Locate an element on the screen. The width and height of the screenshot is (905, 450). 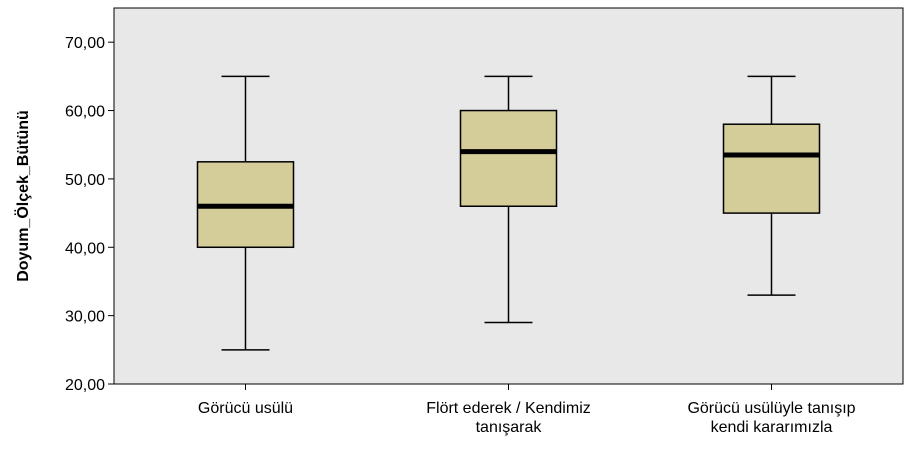
x-category-label: tanışarak is located at coordinates (509, 427).